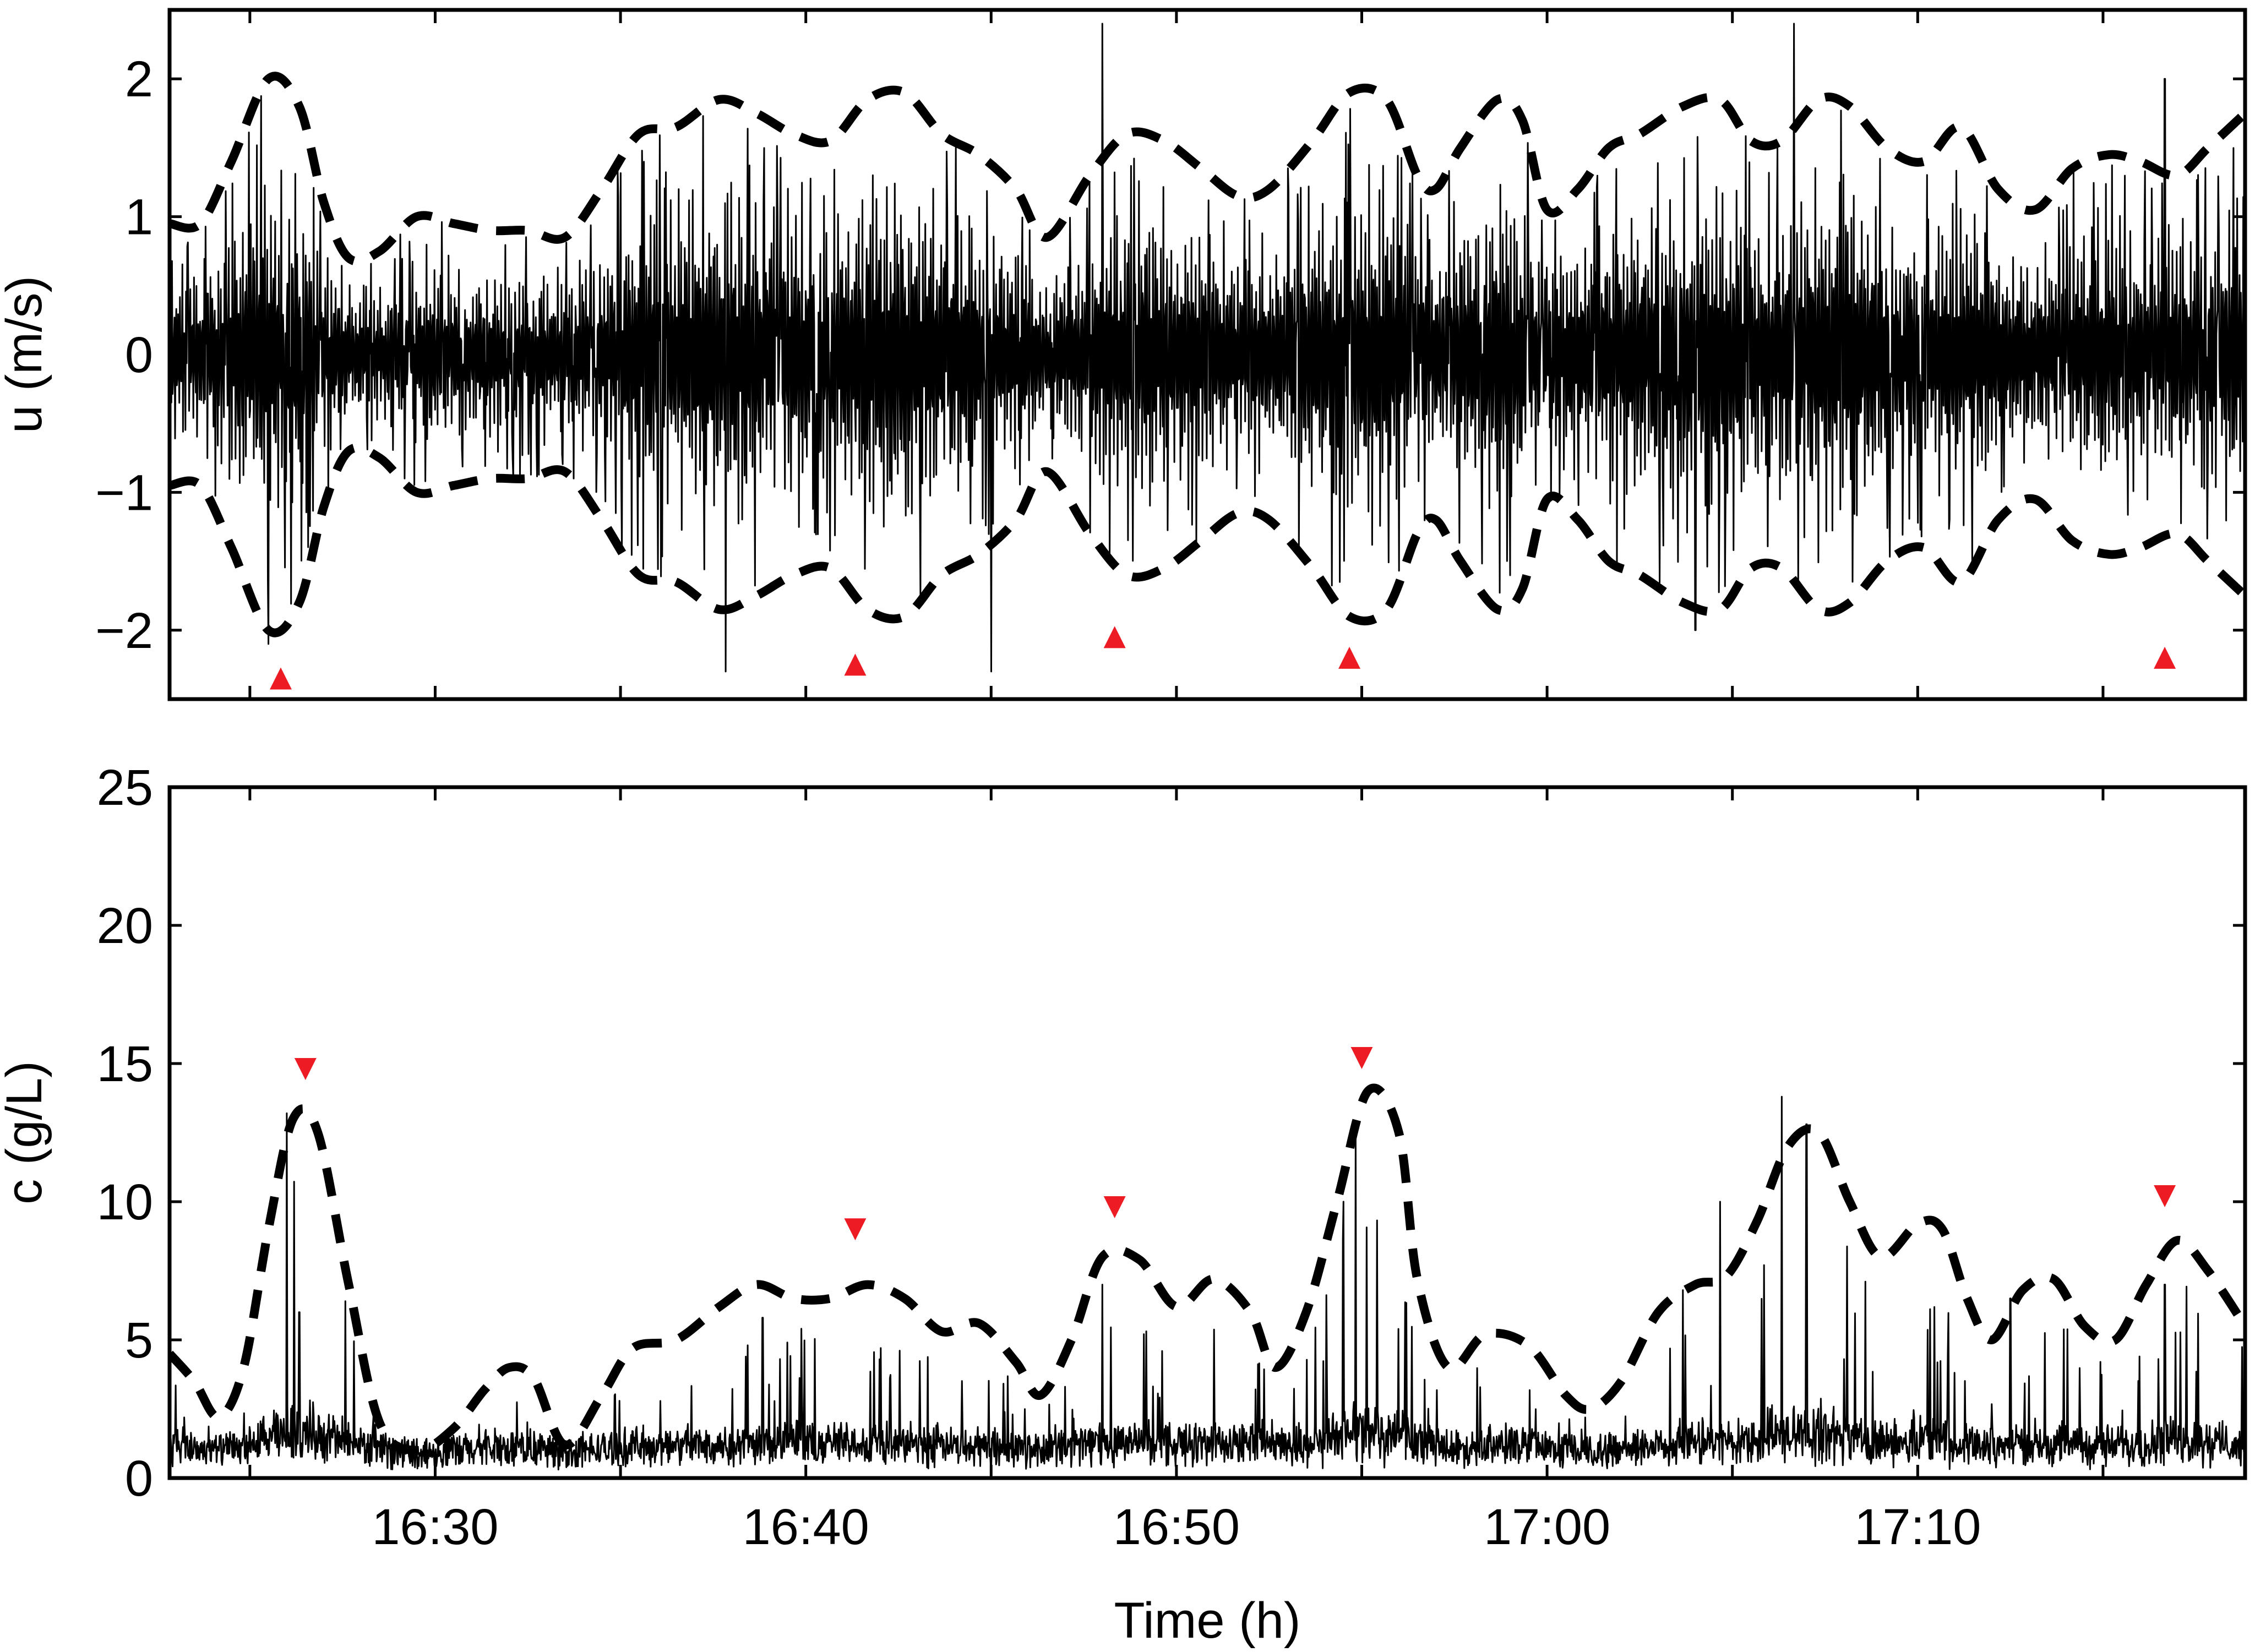 The width and height of the screenshot is (2255, 1652). I want to click on x-tick-label: 16:40, so click(806, 1527).